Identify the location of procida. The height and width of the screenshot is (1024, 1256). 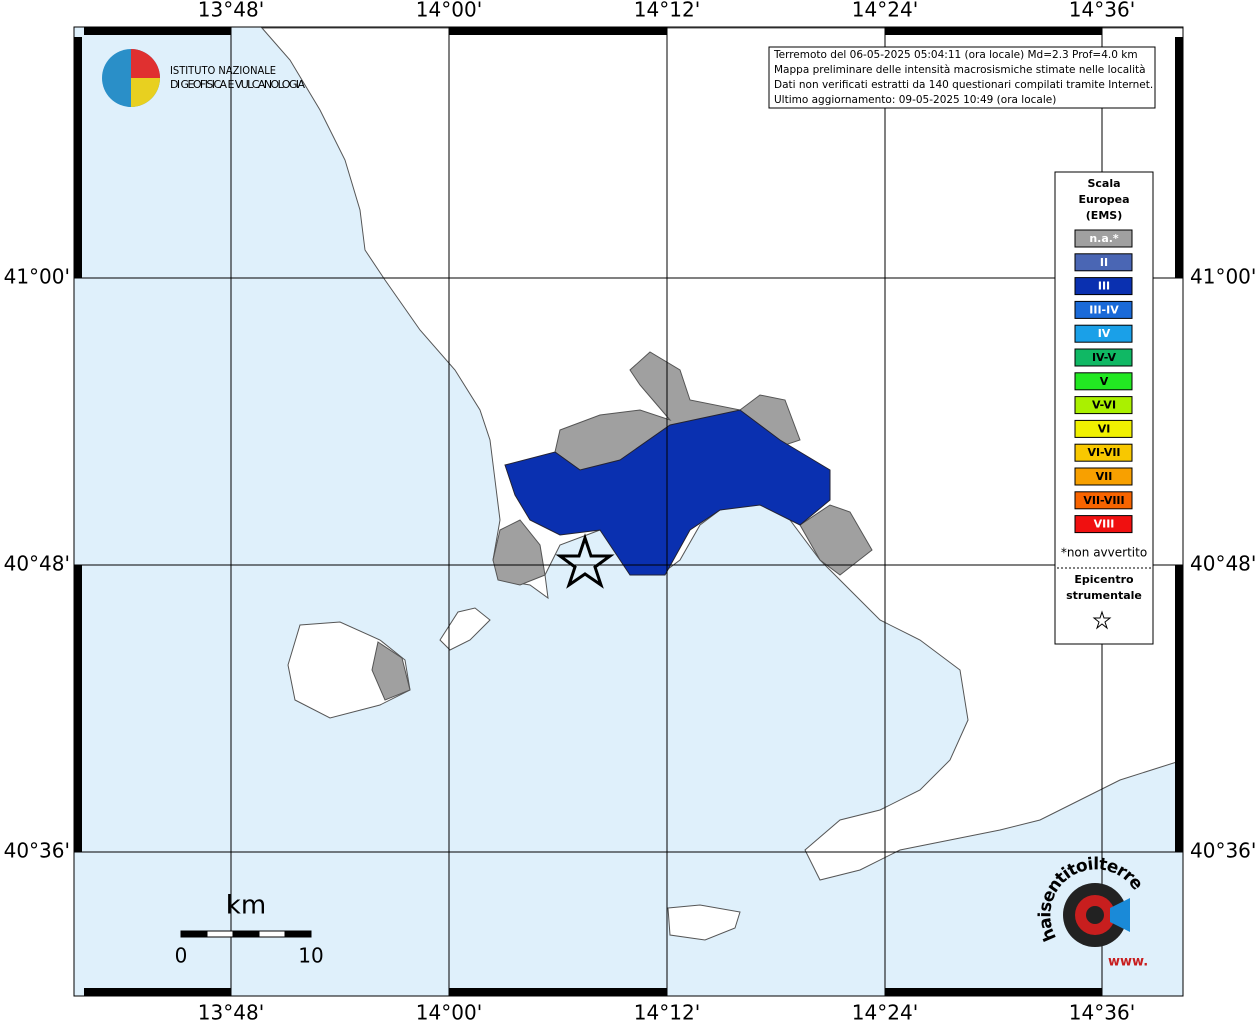
(465, 629).